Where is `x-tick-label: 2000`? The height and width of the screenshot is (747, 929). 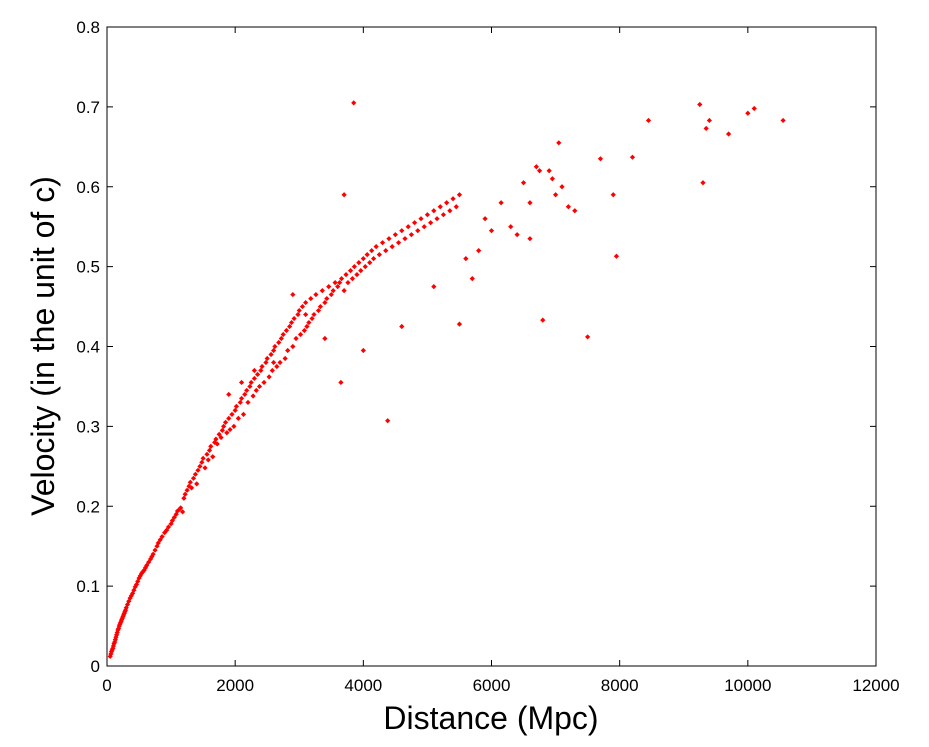 x-tick-label: 2000 is located at coordinates (235, 685).